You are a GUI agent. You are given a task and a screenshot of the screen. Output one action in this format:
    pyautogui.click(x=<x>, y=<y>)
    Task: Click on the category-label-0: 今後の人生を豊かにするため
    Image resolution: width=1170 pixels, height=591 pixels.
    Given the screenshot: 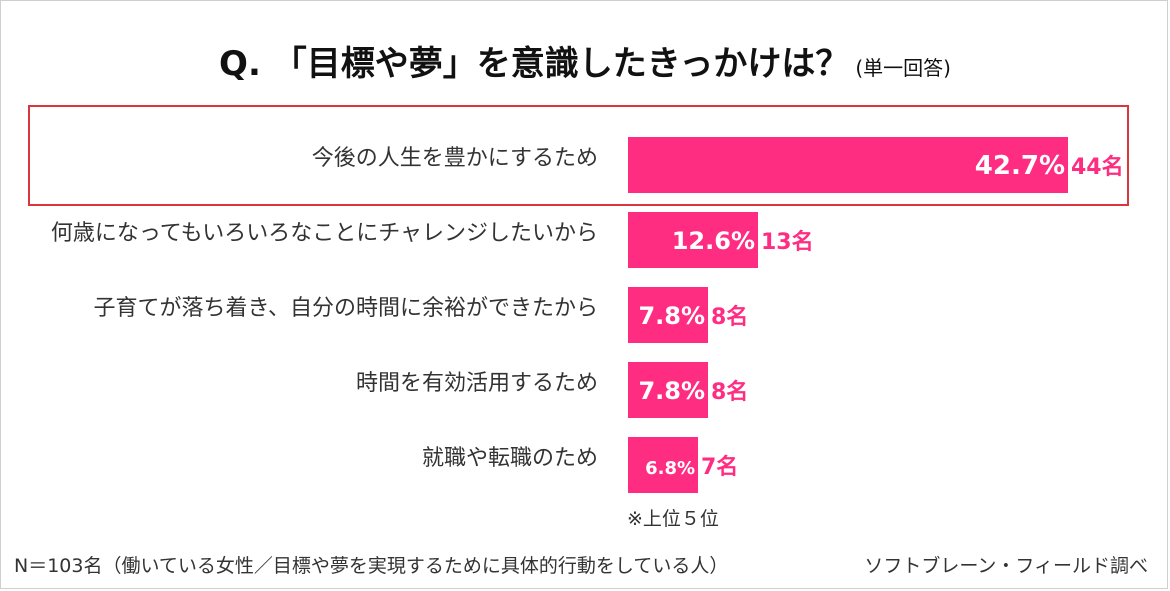 What is the action you would take?
    pyautogui.click(x=455, y=158)
    